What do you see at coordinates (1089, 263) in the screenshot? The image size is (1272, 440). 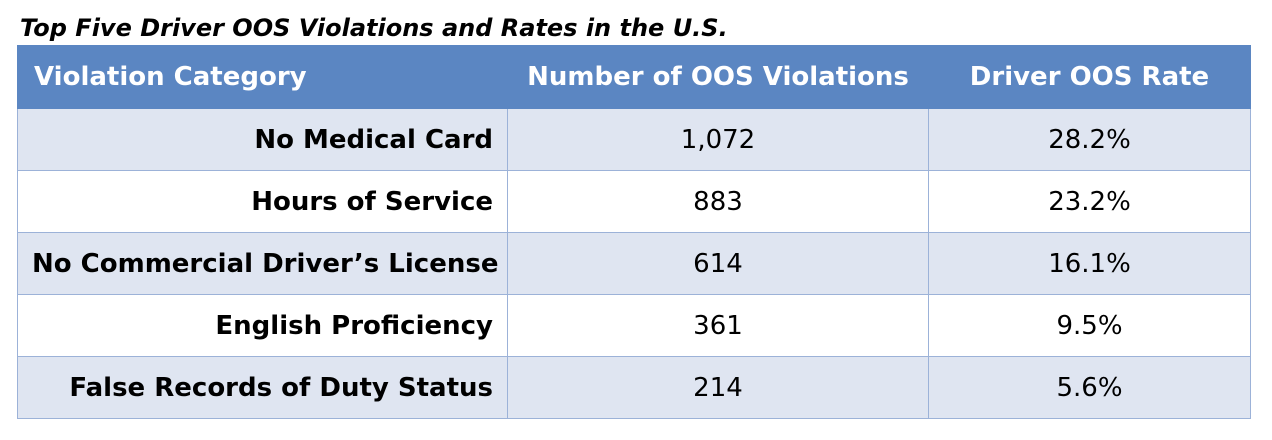 I see `oos-rate-cell: 16.1%` at bounding box center [1089, 263].